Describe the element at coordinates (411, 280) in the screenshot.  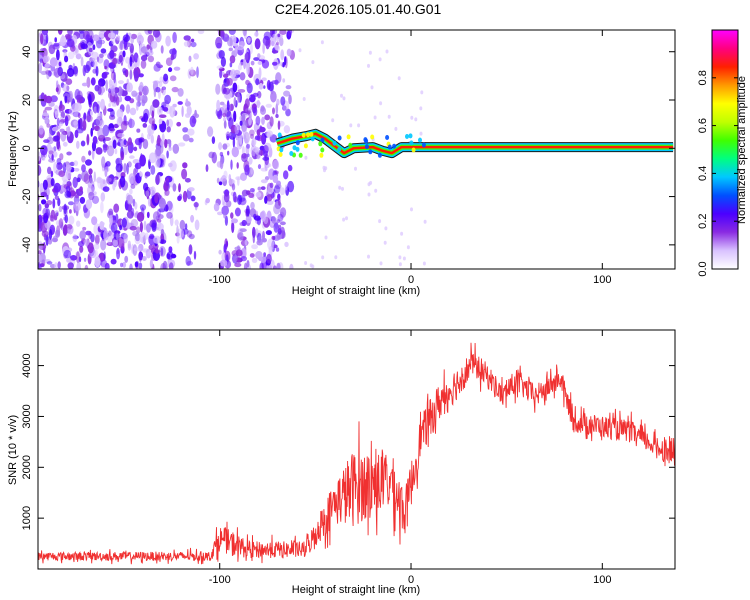
I see `top-x-tick-label: 0` at that location.